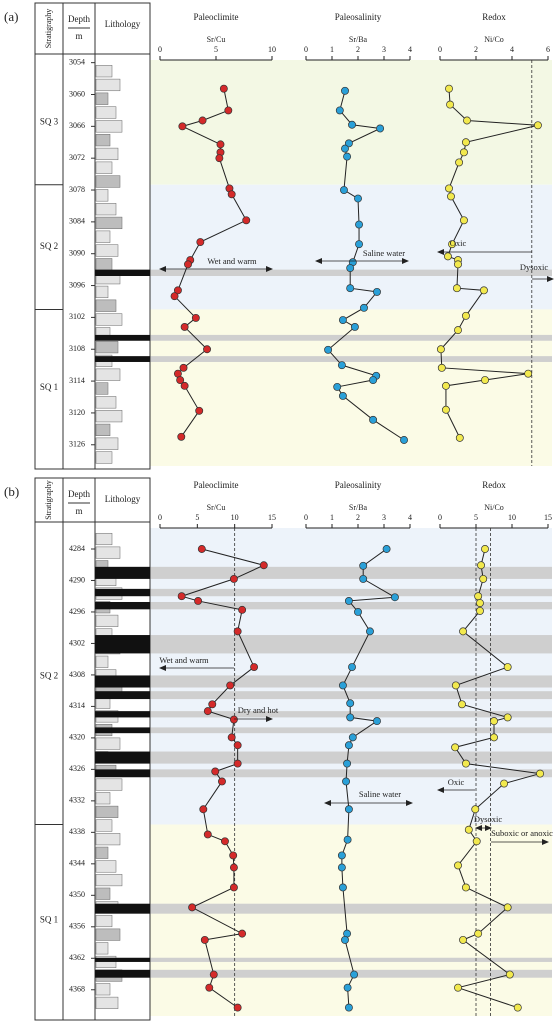 Image resolution: width=559 pixels, height=1029 pixels. I want to click on header-stratigraphy: Stratigraphy, so click(48, 29).